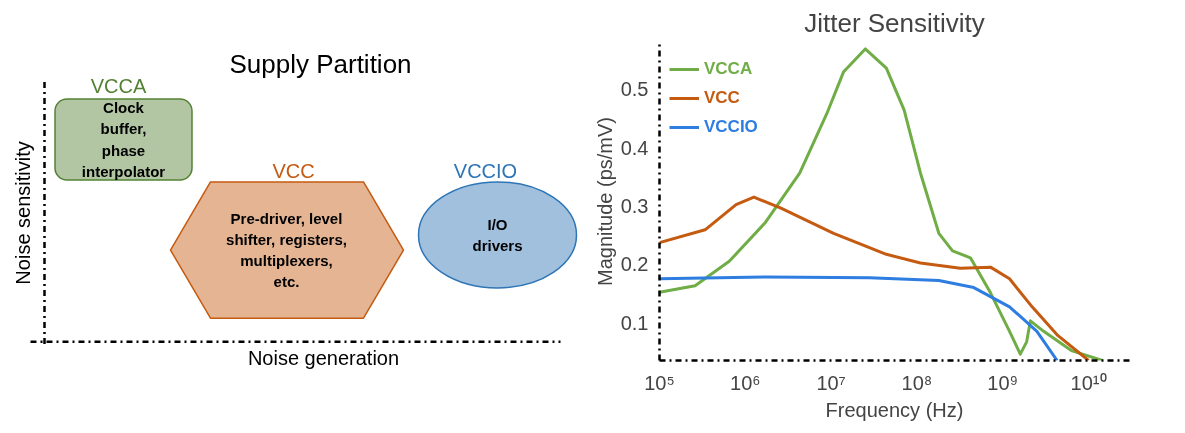  Describe the element at coordinates (634, 205) in the screenshot. I see `y-tick-label: 0.3` at that location.